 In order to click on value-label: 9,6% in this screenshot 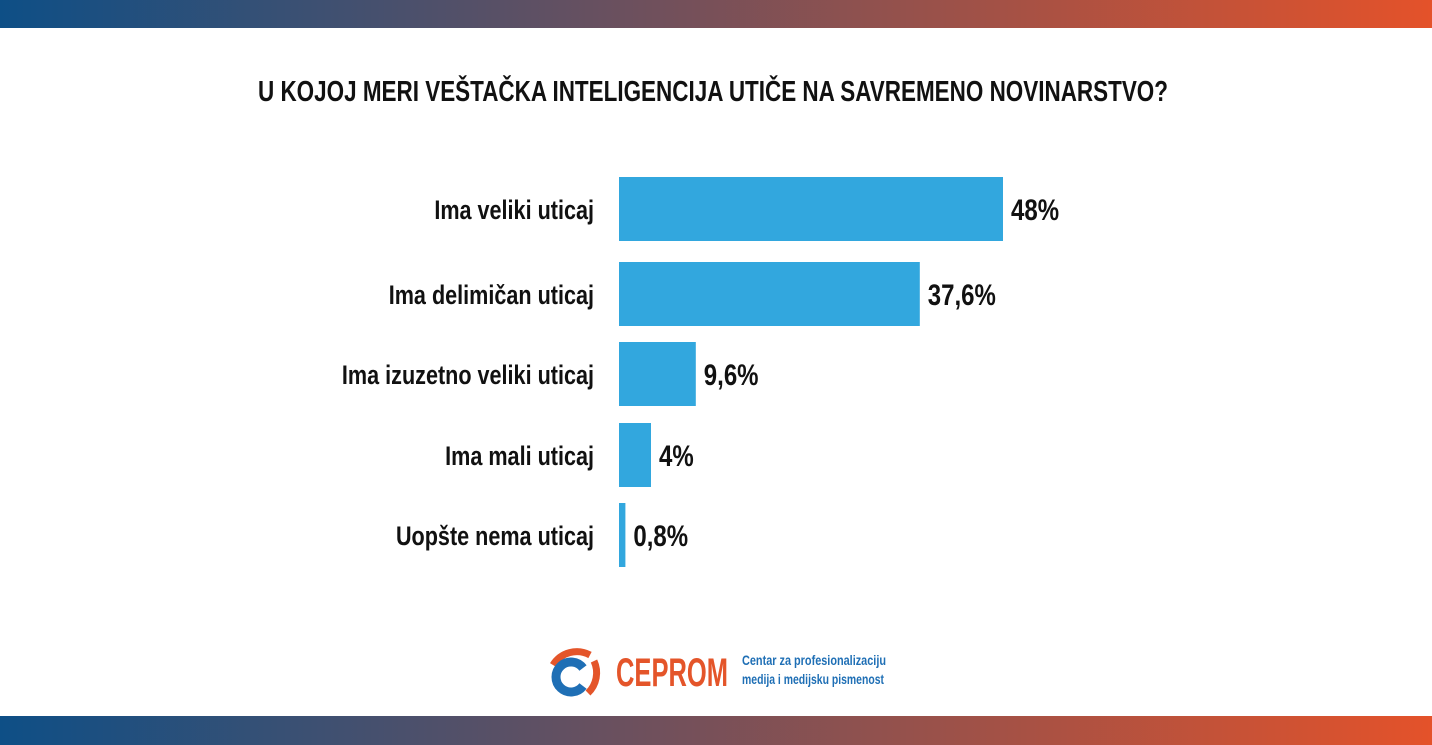, I will do `click(731, 375)`.